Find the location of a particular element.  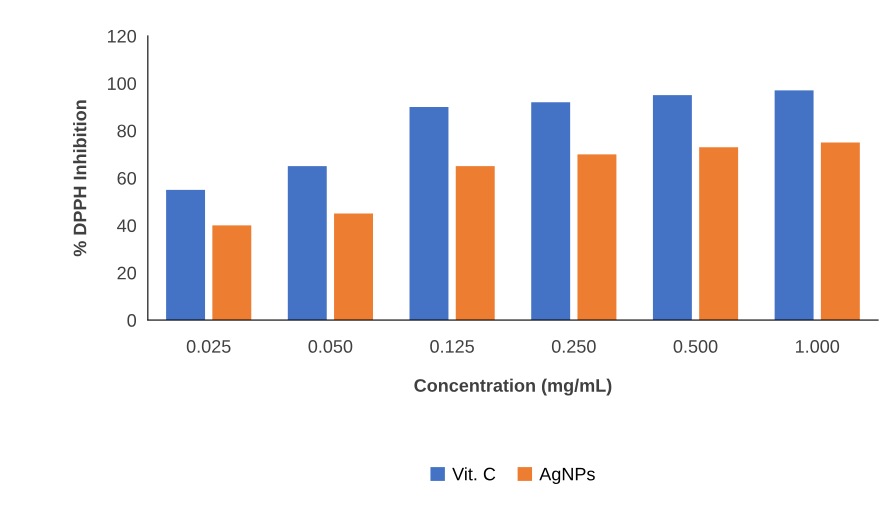

y-tick-label: 120 is located at coordinates (122, 36).